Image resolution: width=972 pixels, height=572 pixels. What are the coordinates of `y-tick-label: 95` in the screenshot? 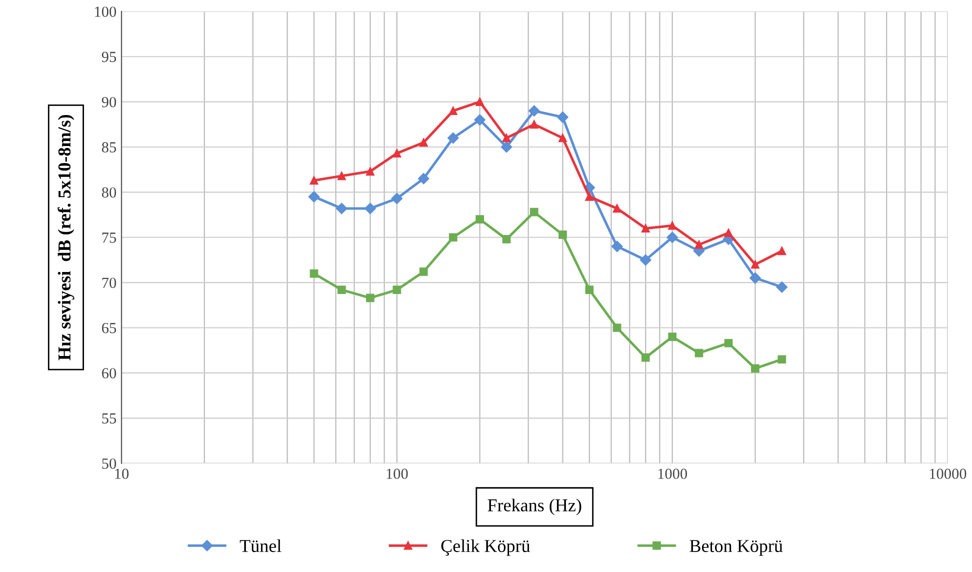 It's located at (109, 57).